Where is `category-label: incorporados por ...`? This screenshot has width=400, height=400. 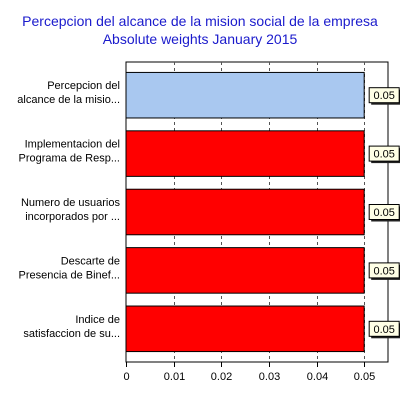
category-label: incorporados por ... is located at coordinates (72, 217).